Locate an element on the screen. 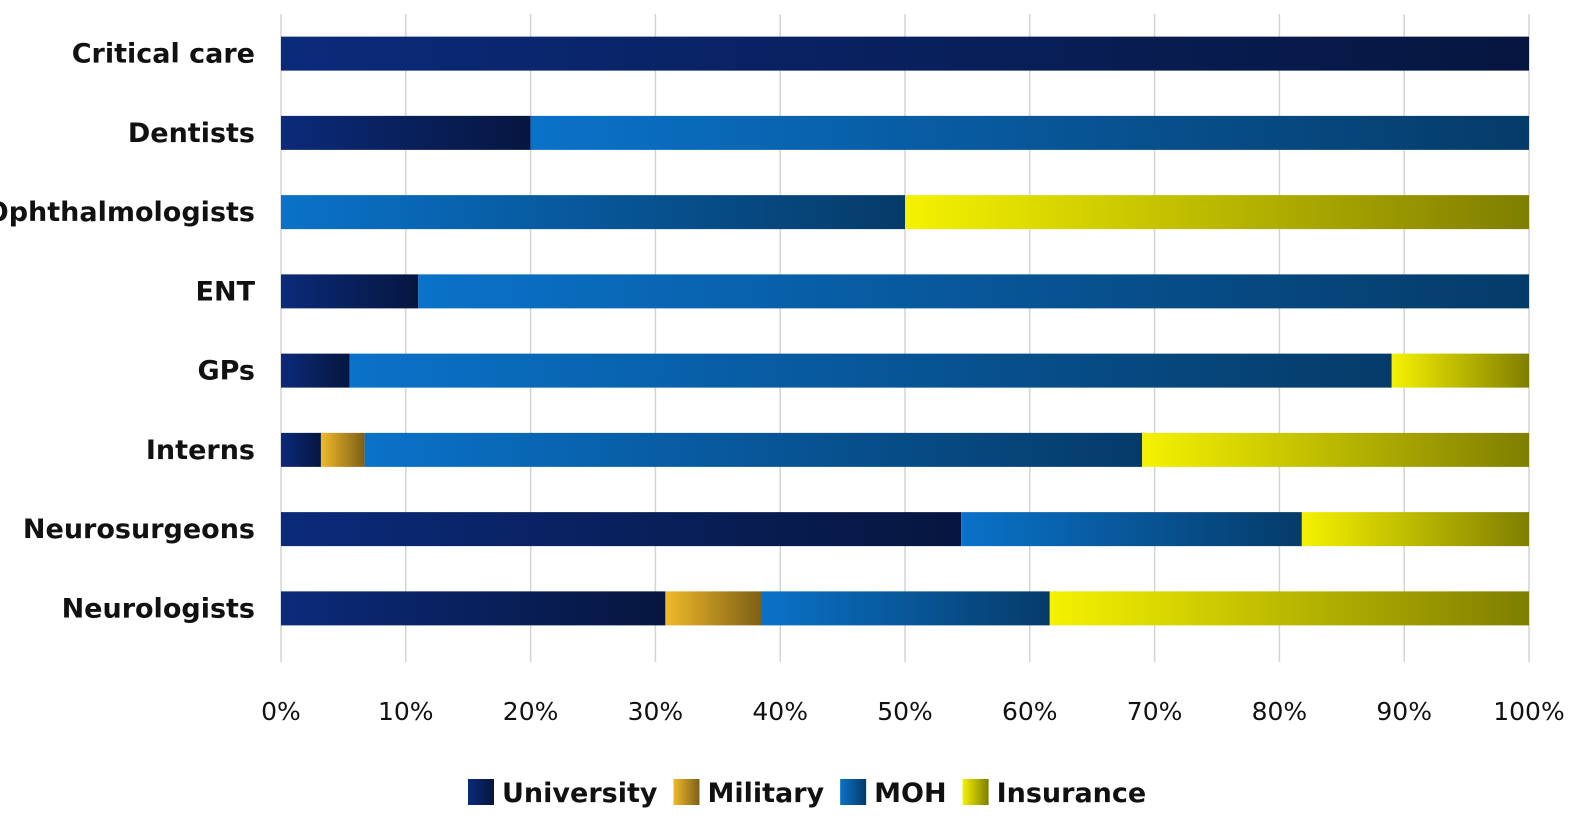 This screenshot has height=824, width=1593. legend: University Military MOH Insurance is located at coordinates (807, 793).